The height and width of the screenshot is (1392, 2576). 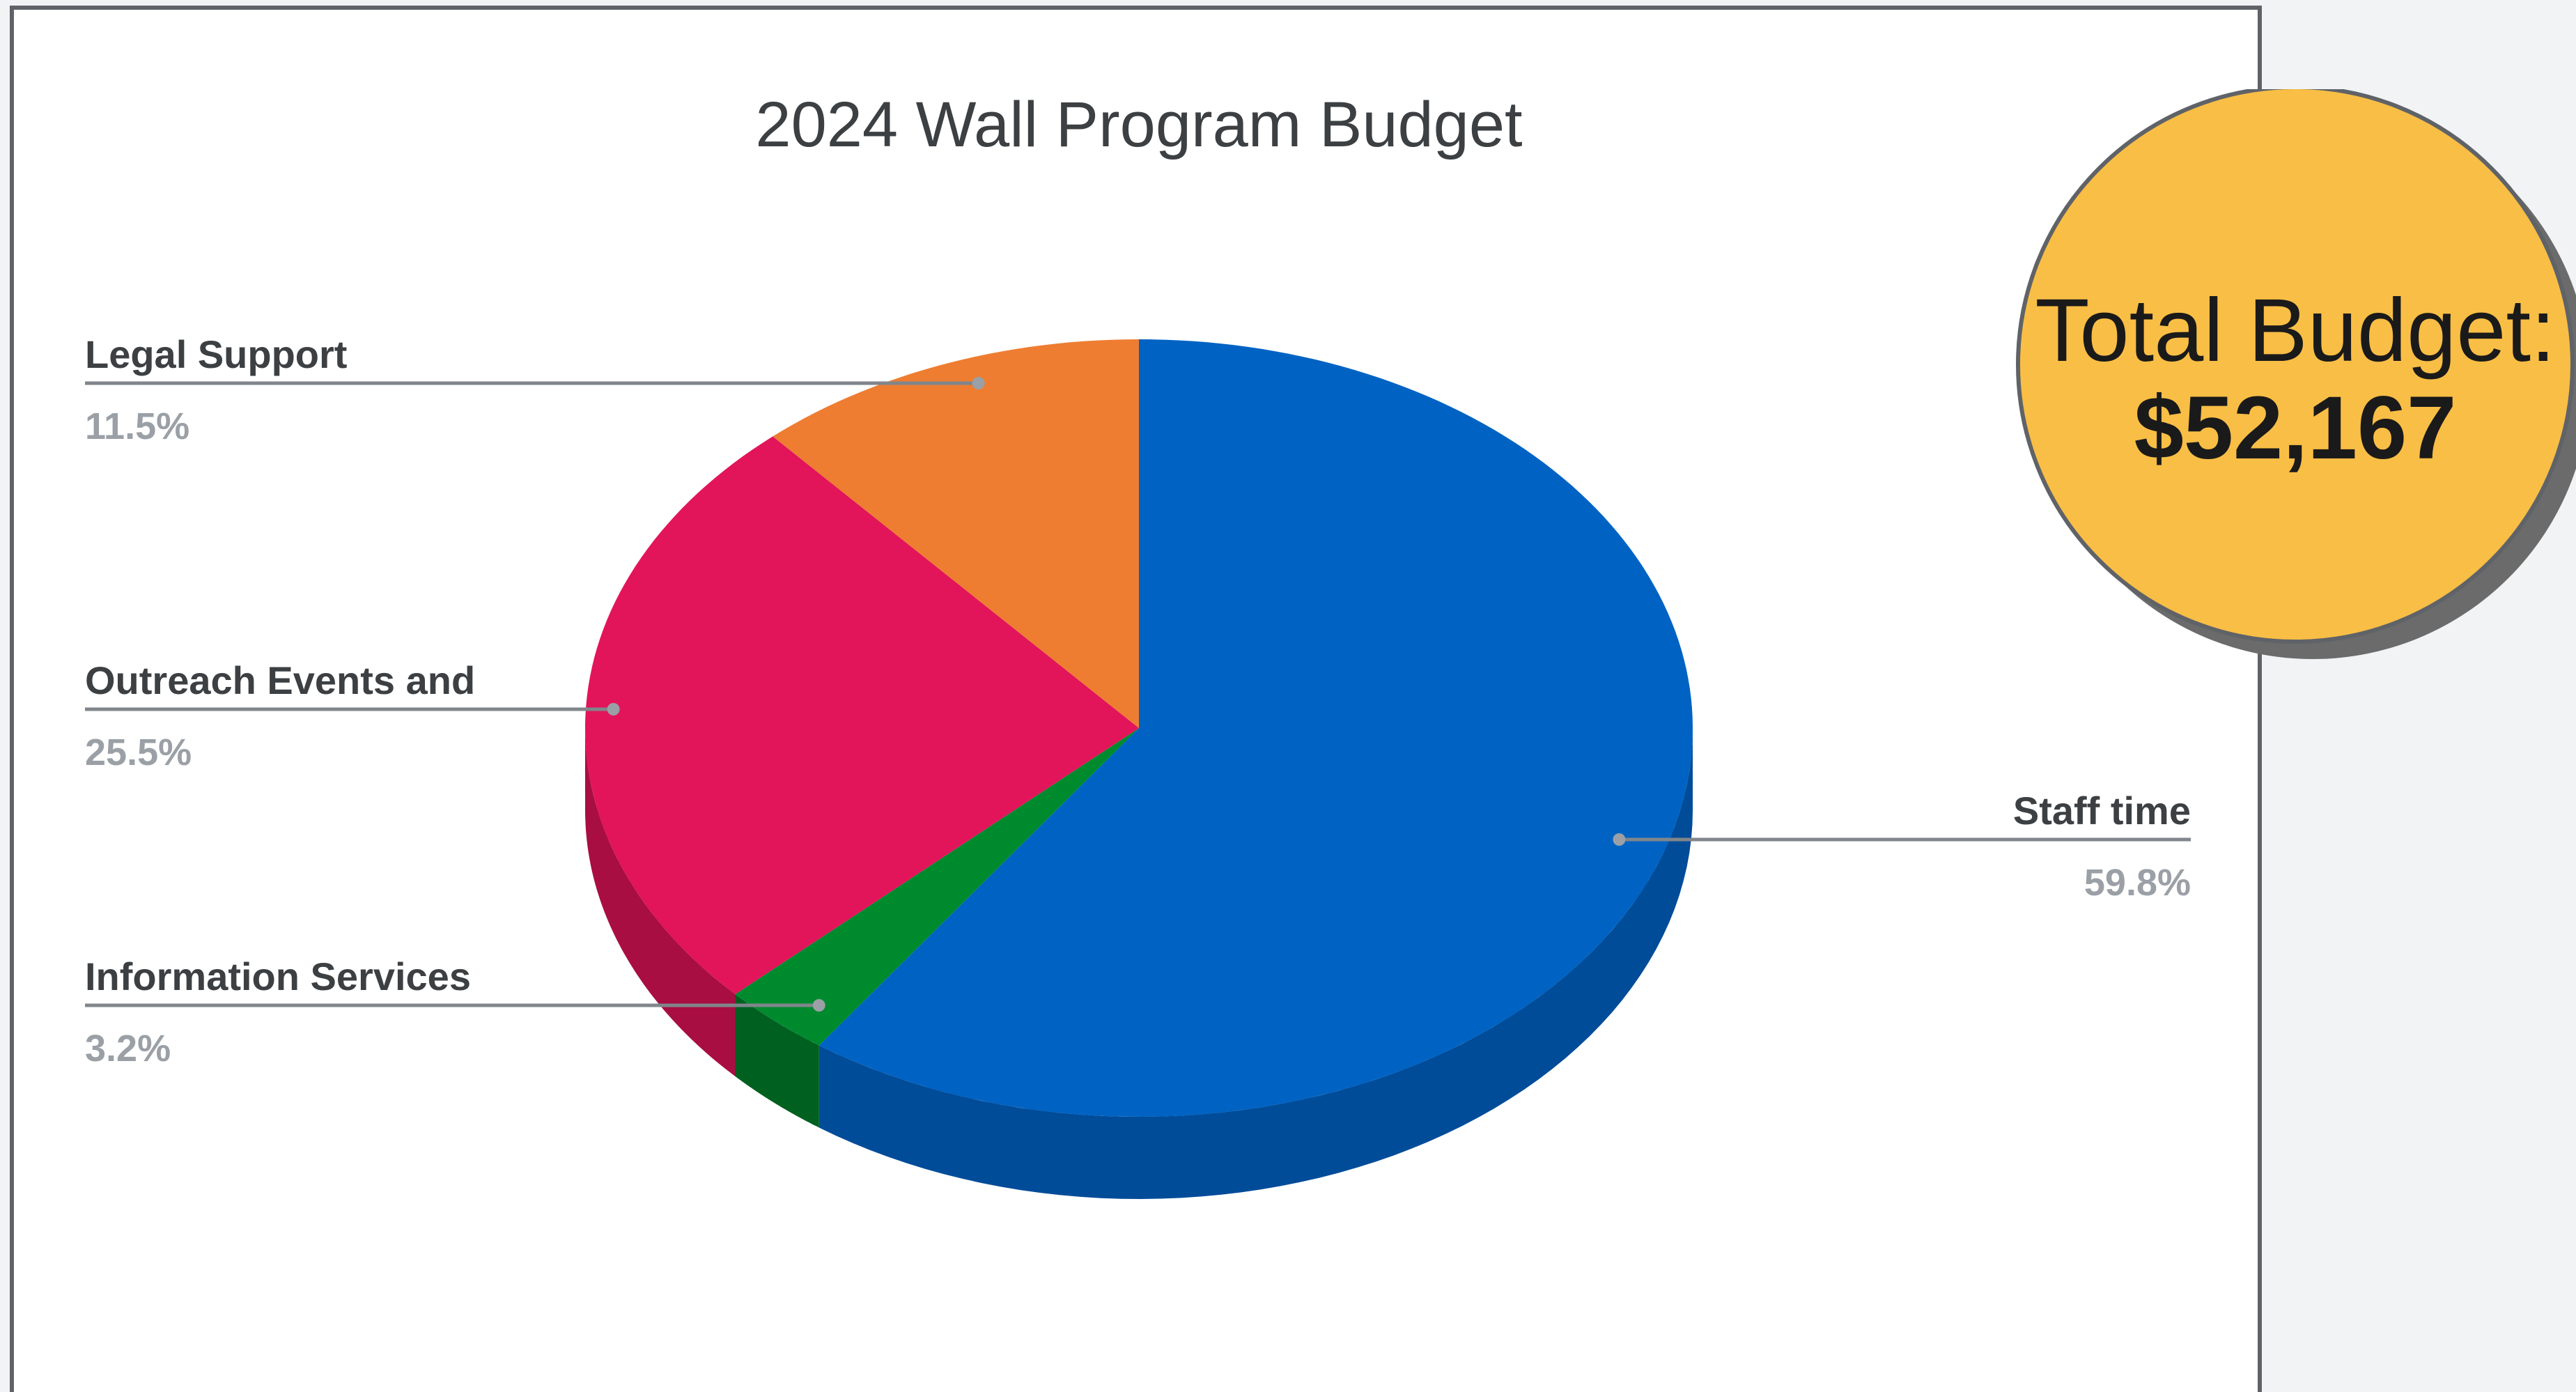 What do you see at coordinates (216, 354) in the screenshot?
I see `slice-label-legal-support: Legal Support` at bounding box center [216, 354].